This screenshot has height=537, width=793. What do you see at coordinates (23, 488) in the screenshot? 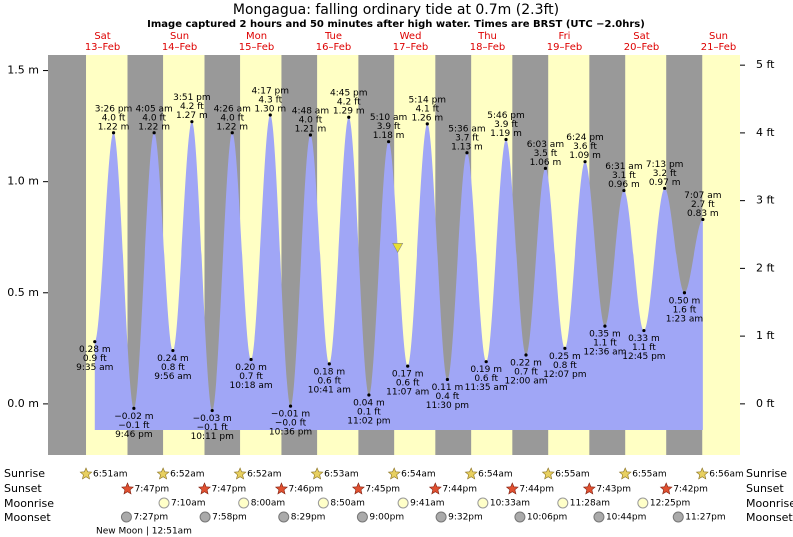
I see `row-label: Sunset` at bounding box center [23, 488].